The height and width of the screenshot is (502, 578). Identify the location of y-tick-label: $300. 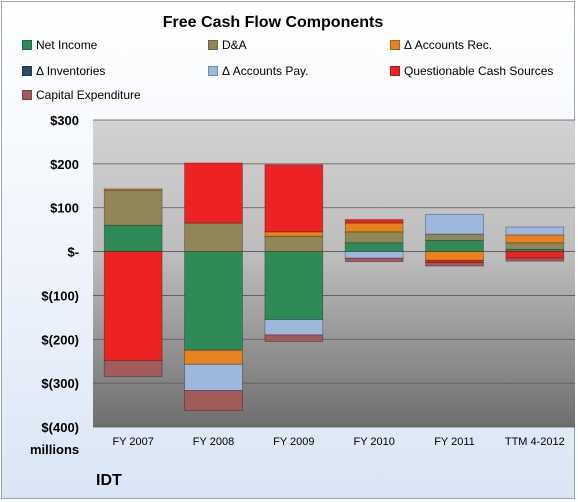
(64, 120).